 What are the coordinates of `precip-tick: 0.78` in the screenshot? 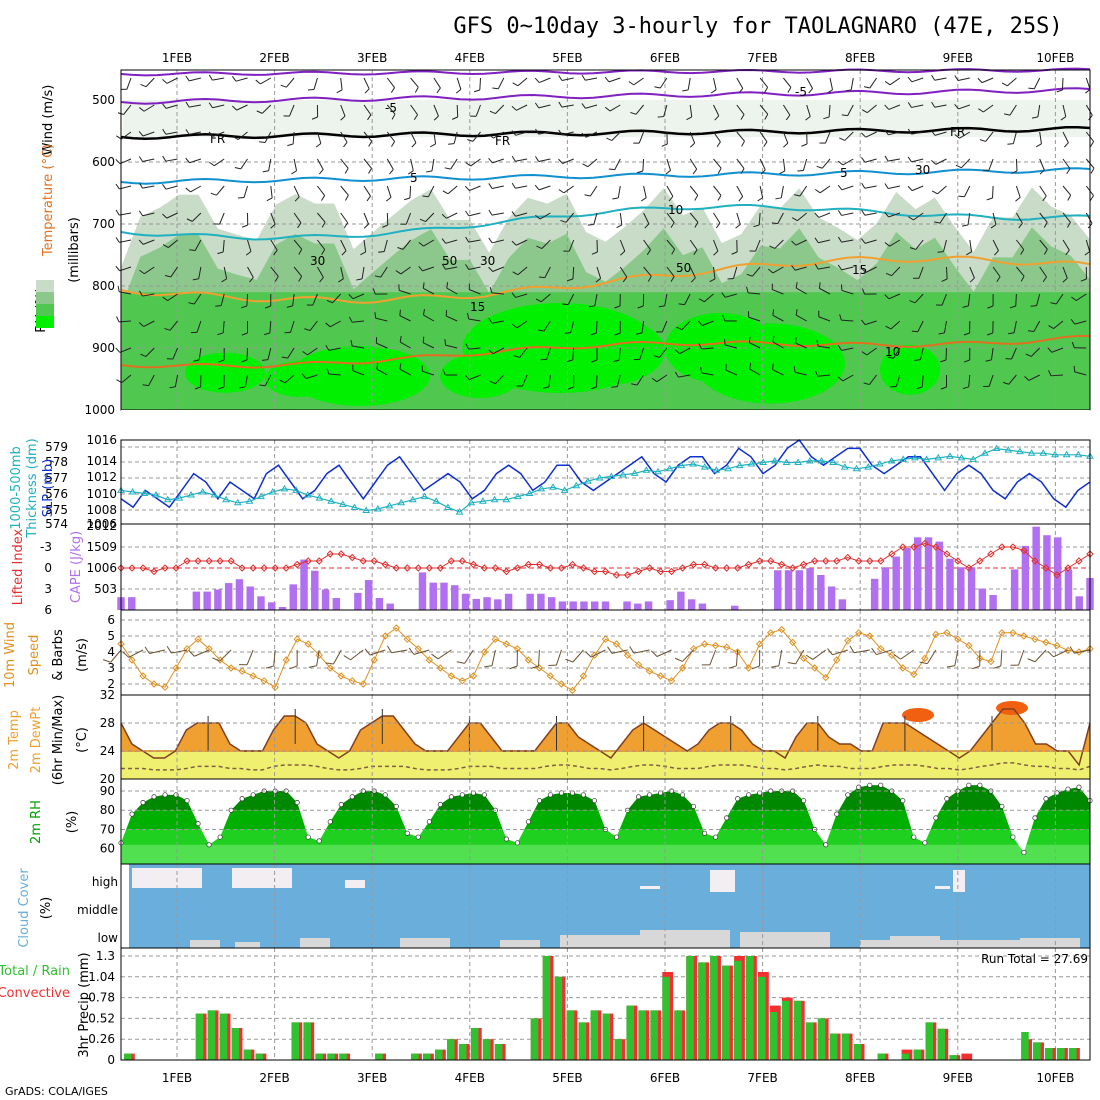 It's located at (101, 998).